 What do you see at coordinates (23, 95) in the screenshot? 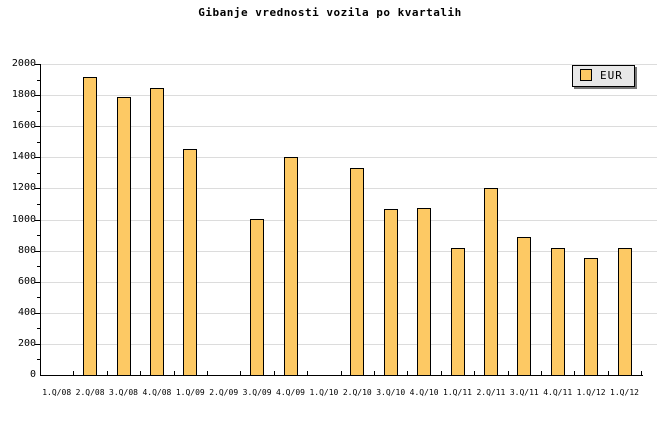
I see `y-axis-tick-label: 1800` at bounding box center [23, 95].